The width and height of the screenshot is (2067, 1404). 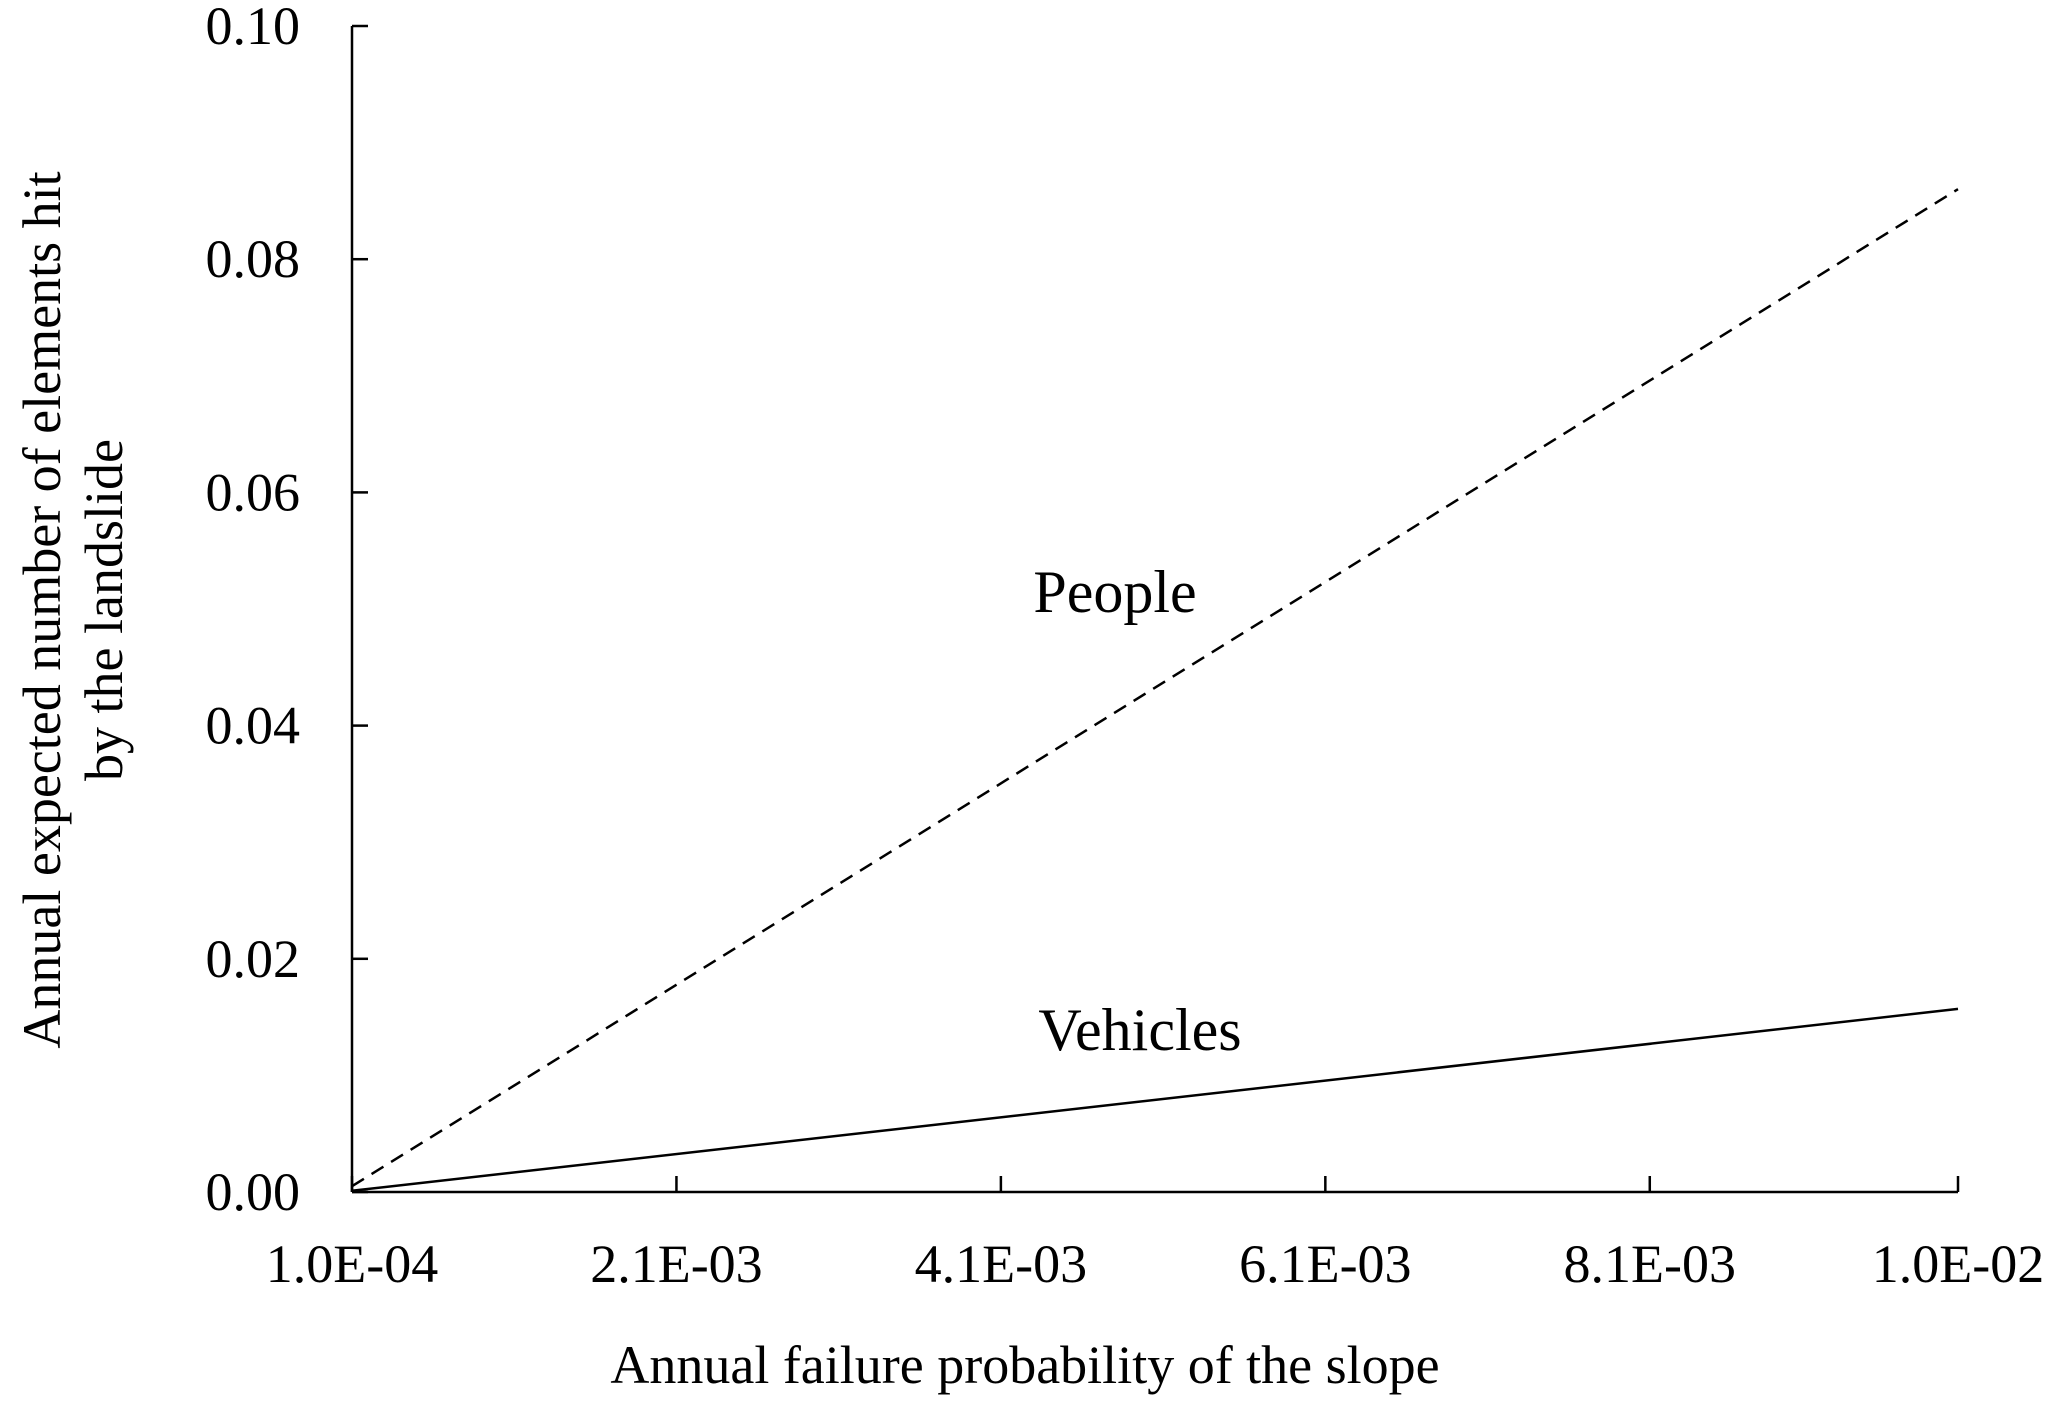 I want to click on y-tick-label: 0.06, so click(x=253, y=492).